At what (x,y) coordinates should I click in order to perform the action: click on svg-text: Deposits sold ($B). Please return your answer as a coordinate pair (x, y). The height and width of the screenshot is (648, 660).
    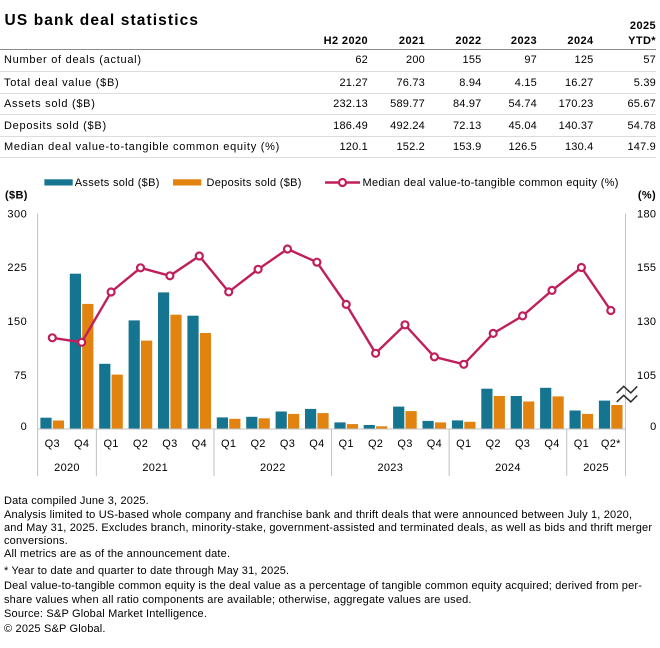
    Looking at the image, I should click on (254, 183).